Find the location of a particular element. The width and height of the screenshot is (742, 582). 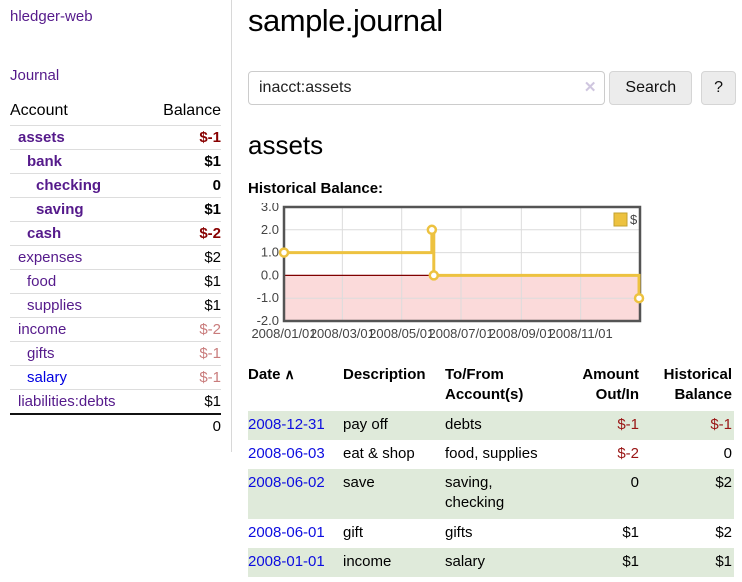

search-form: ✕ Search ? is located at coordinates (492, 88).